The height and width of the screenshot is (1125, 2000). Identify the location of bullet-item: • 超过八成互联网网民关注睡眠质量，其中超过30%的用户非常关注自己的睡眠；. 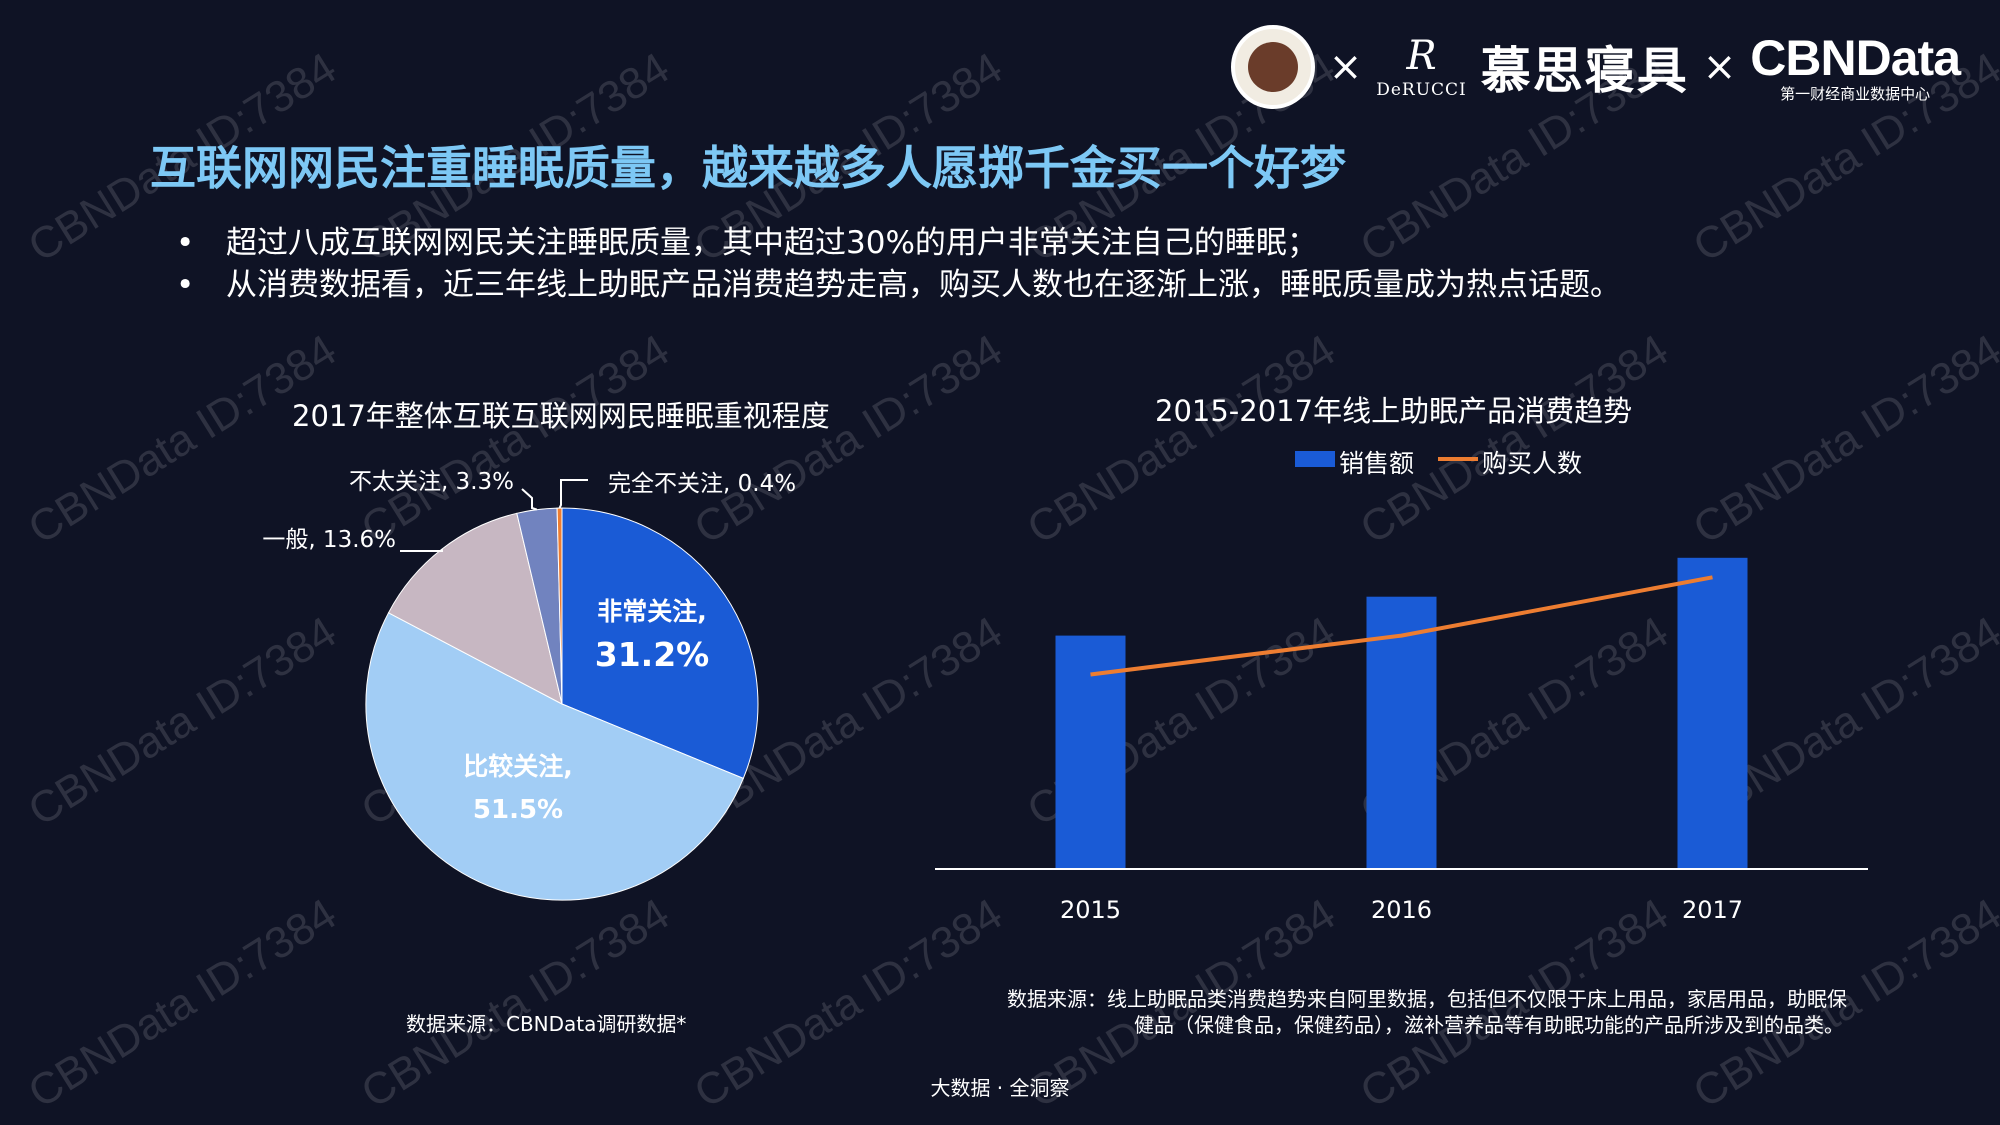
(895, 243).